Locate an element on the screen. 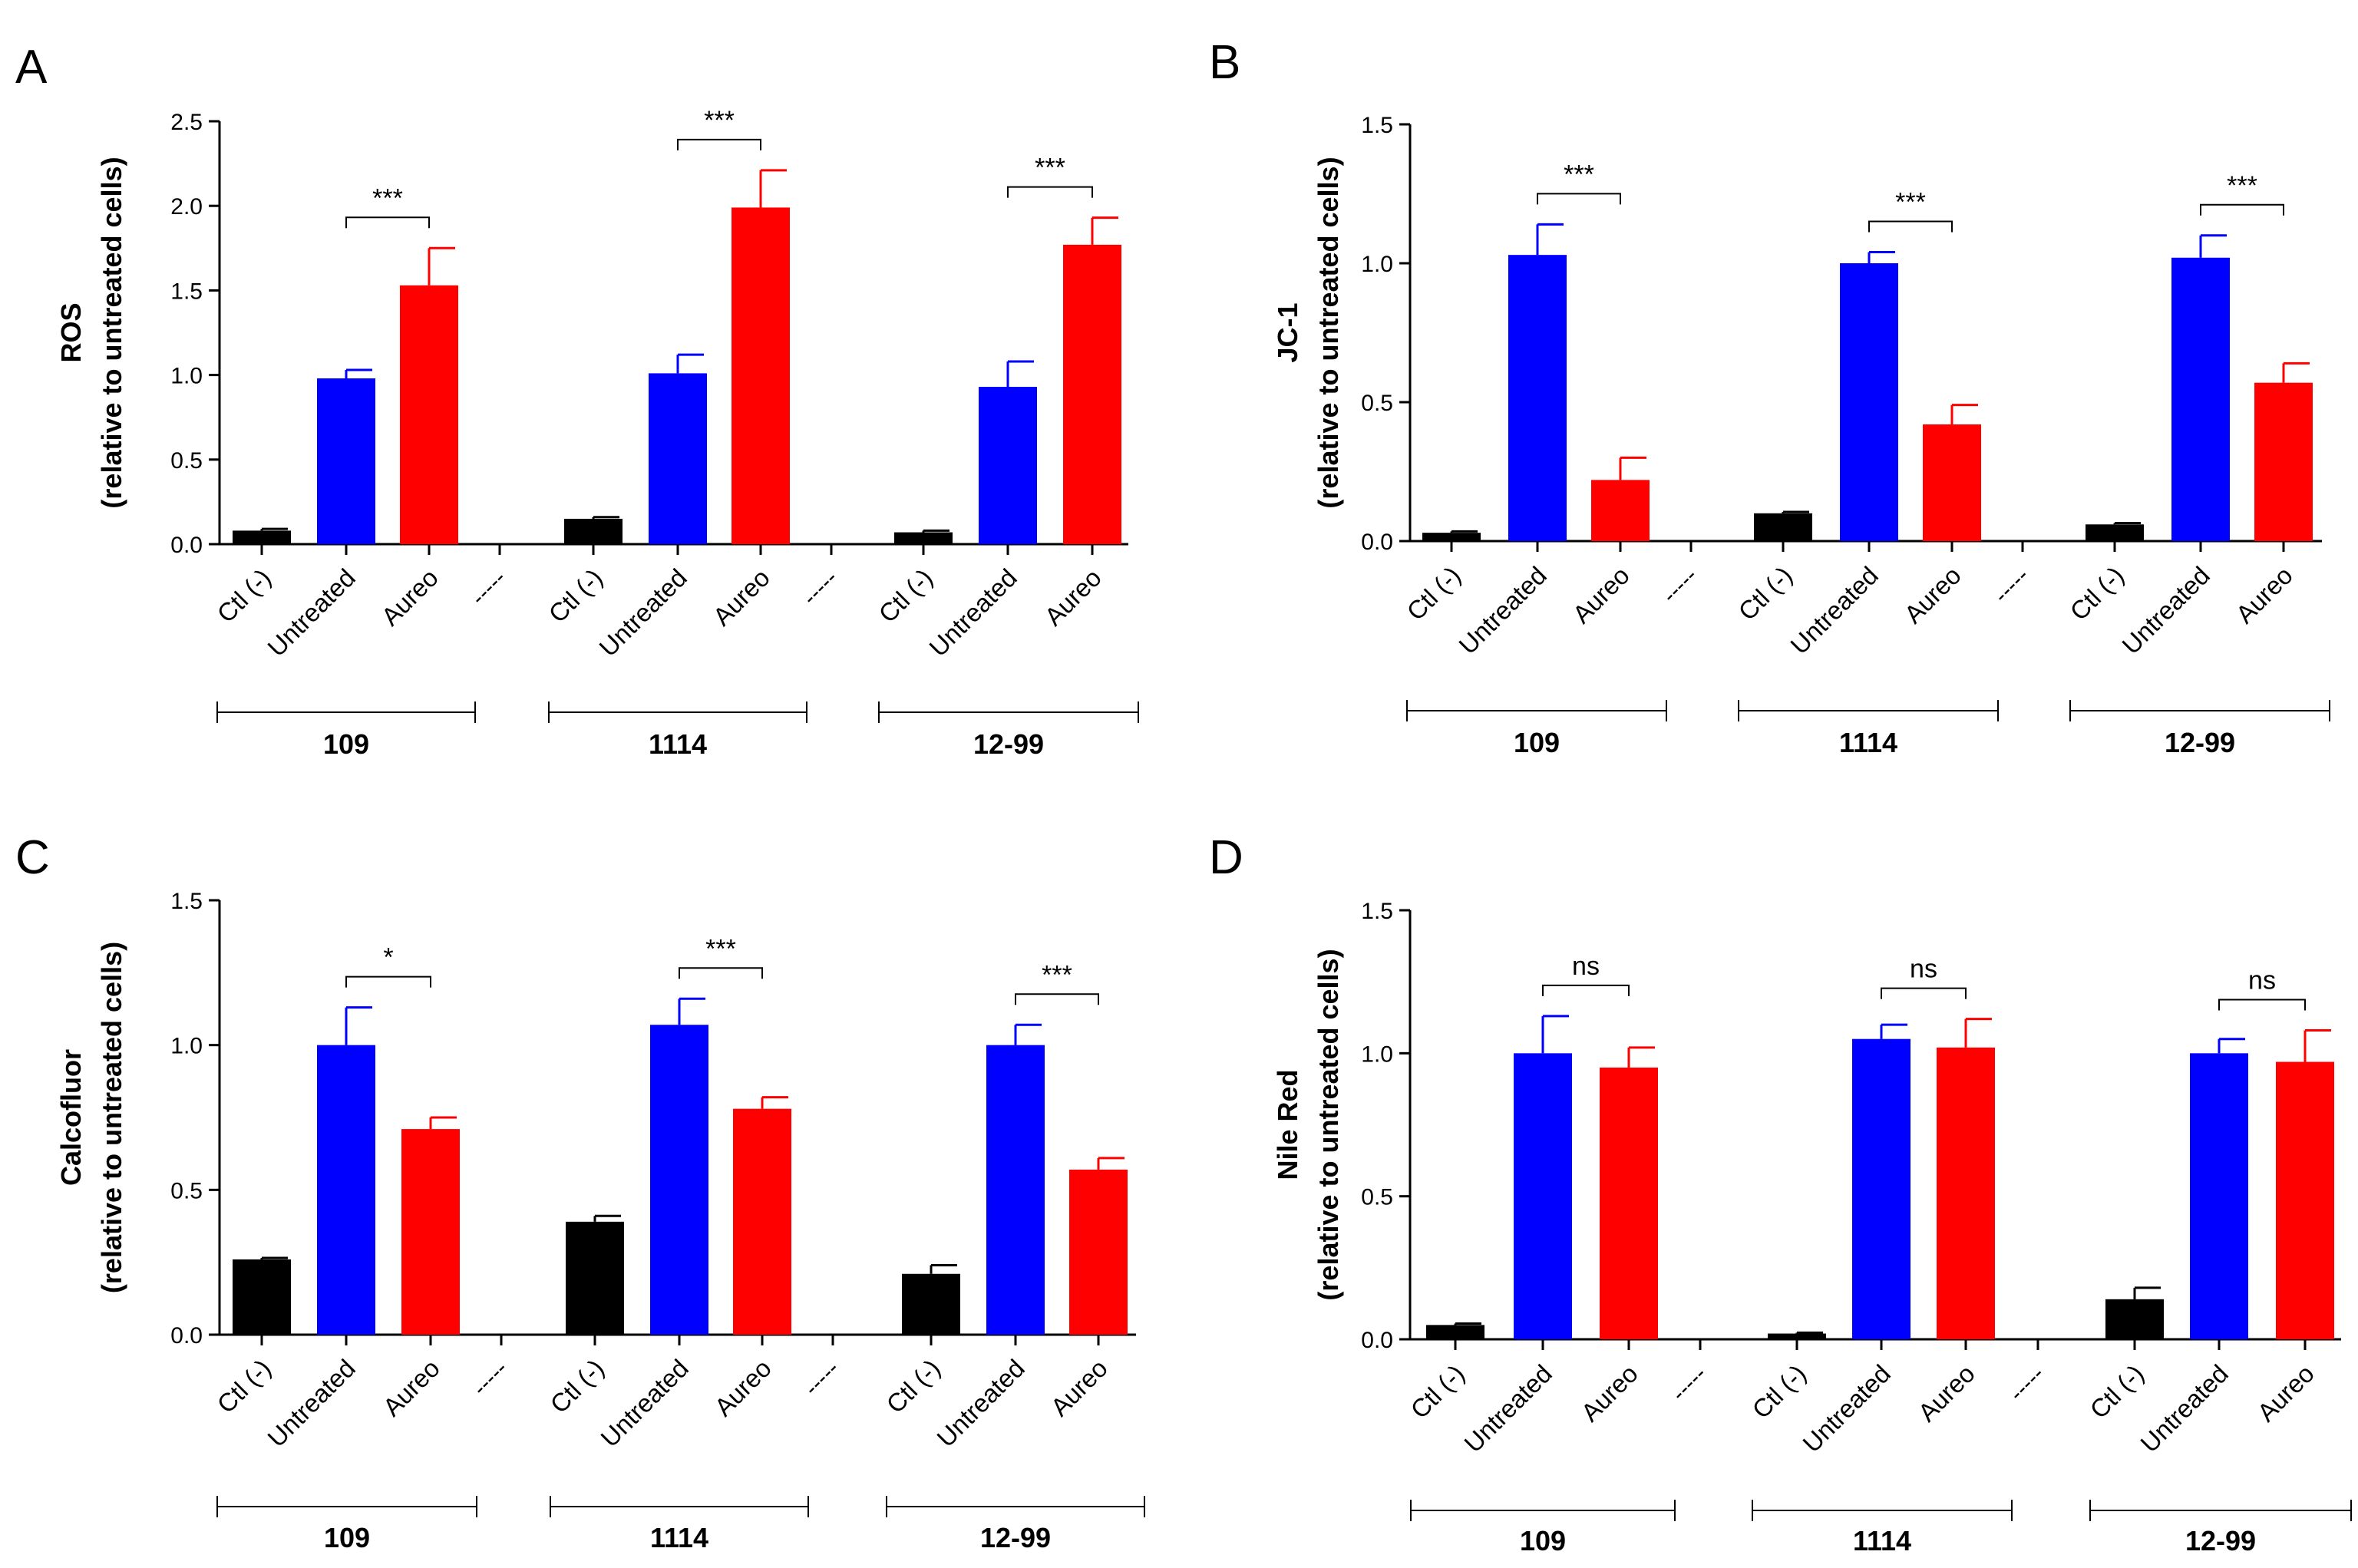 Image resolution: width=2358 pixels, height=1568 pixels. bar-12-99-aureo is located at coordinates (2283, 461).